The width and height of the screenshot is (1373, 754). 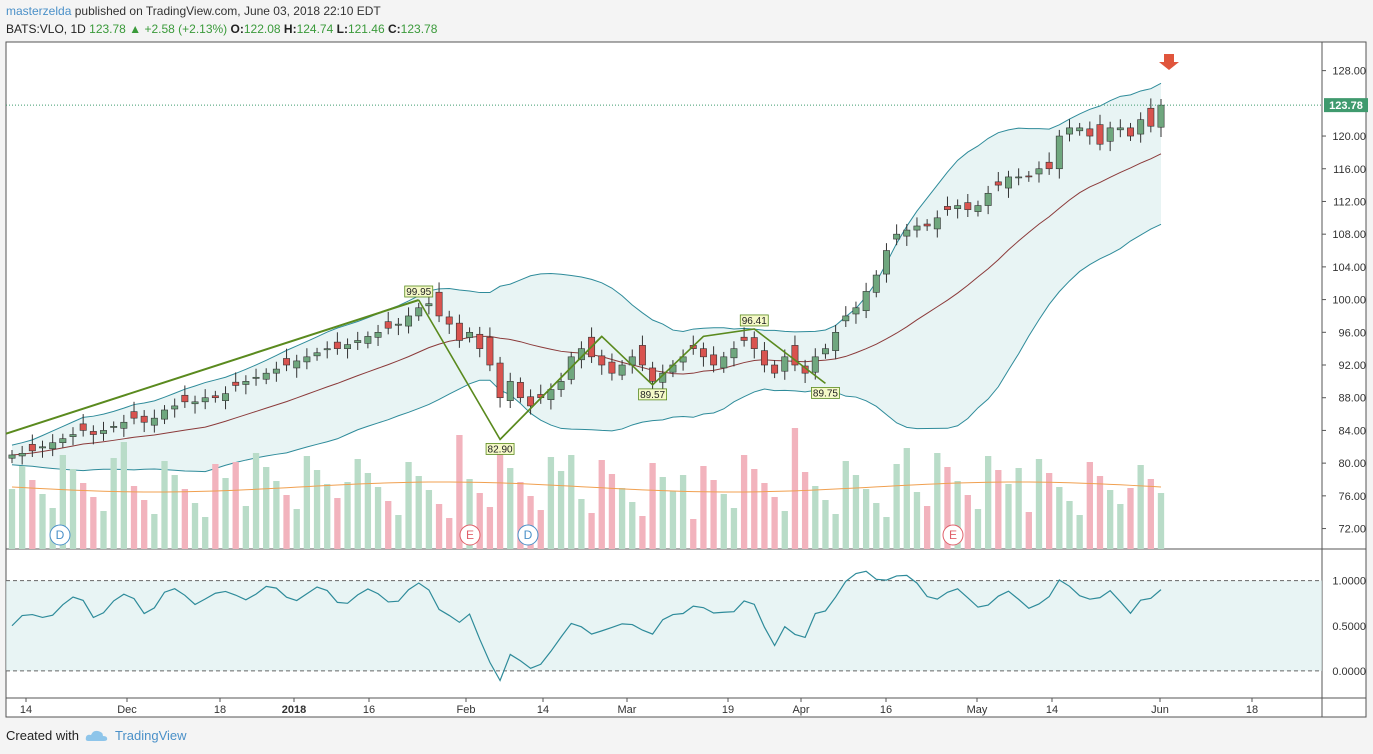 I want to click on symbol-label: BATS:VLO, 1D, so click(x=46, y=29).